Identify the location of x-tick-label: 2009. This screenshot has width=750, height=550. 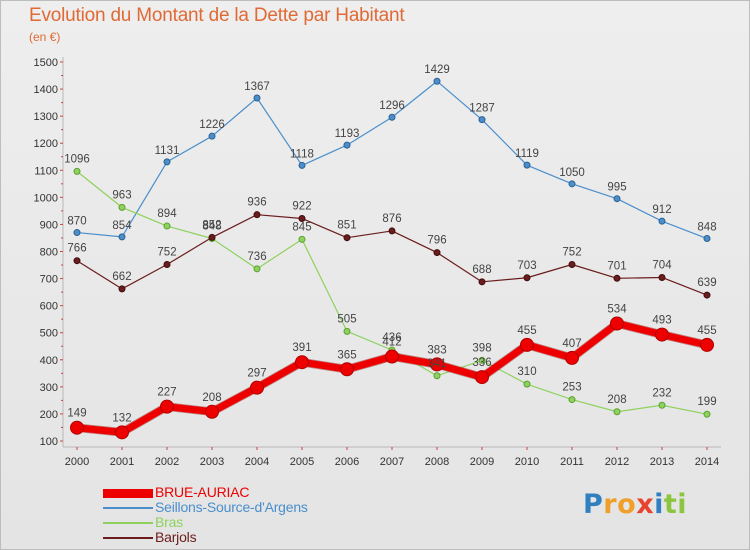
(482, 462).